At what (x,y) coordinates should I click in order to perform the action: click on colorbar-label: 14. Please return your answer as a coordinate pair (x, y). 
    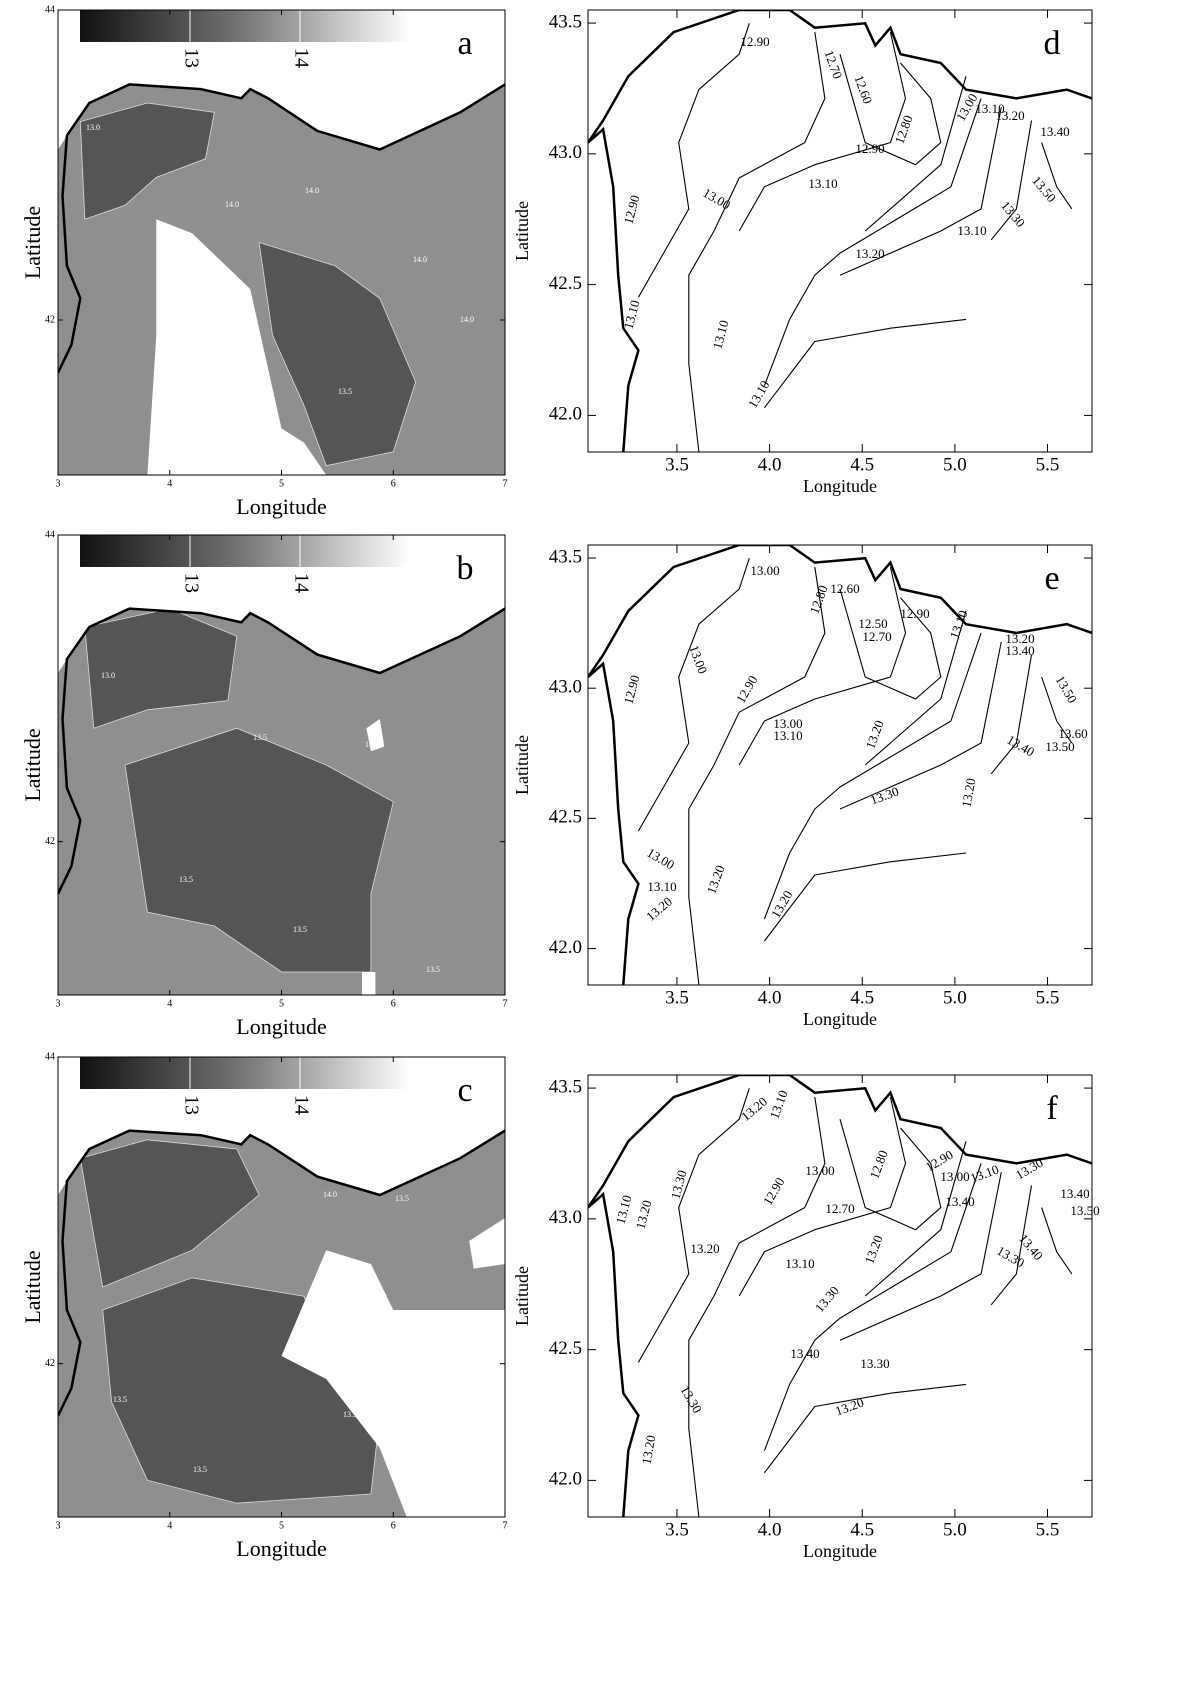
    Looking at the image, I should click on (301, 58).